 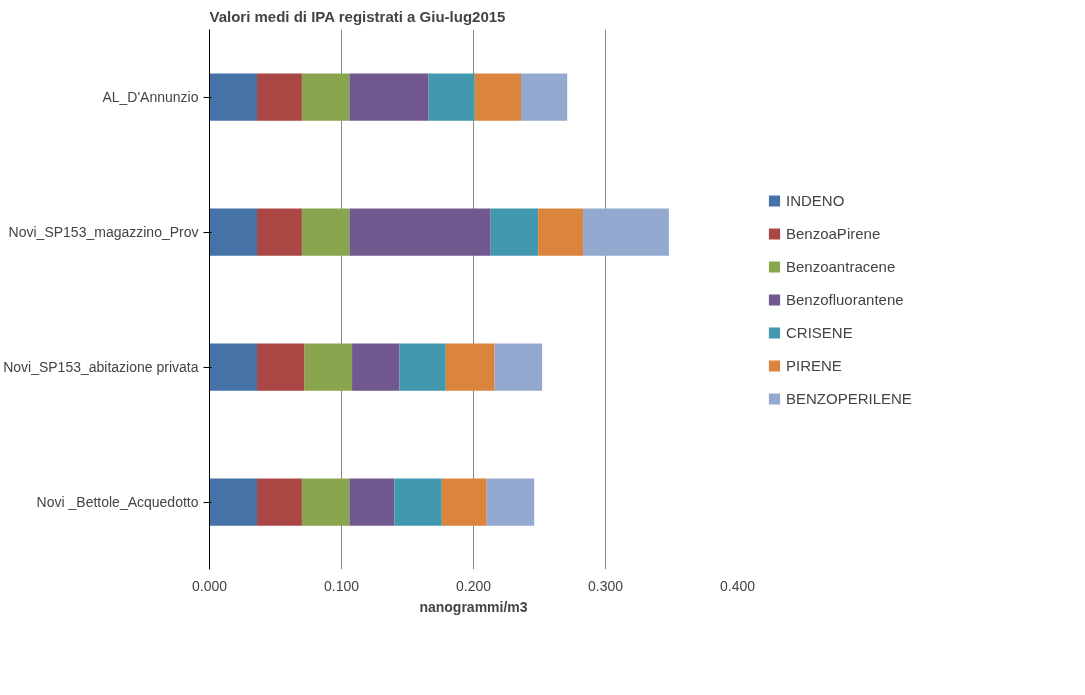 I want to click on y-tick-label: AL_D'Annunzio, so click(x=150, y=97).